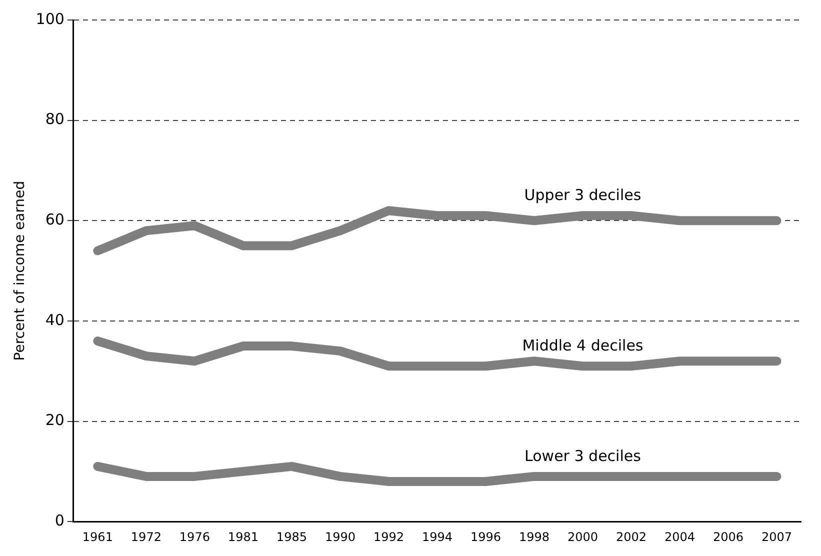  Describe the element at coordinates (583, 195) in the screenshot. I see `series-label: Upper 3 deciles` at that location.